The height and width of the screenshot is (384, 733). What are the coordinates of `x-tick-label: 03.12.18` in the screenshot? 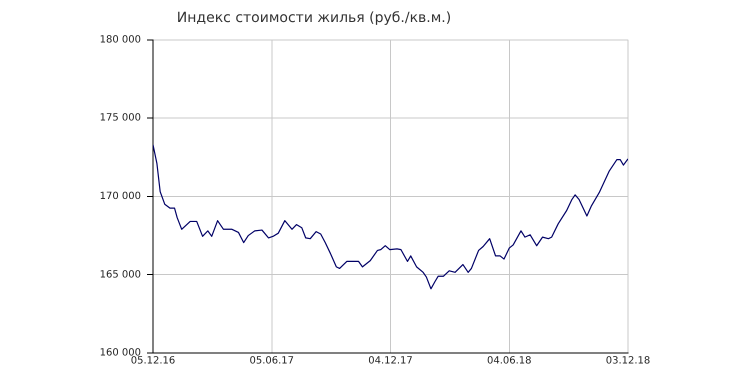 It's located at (628, 361).